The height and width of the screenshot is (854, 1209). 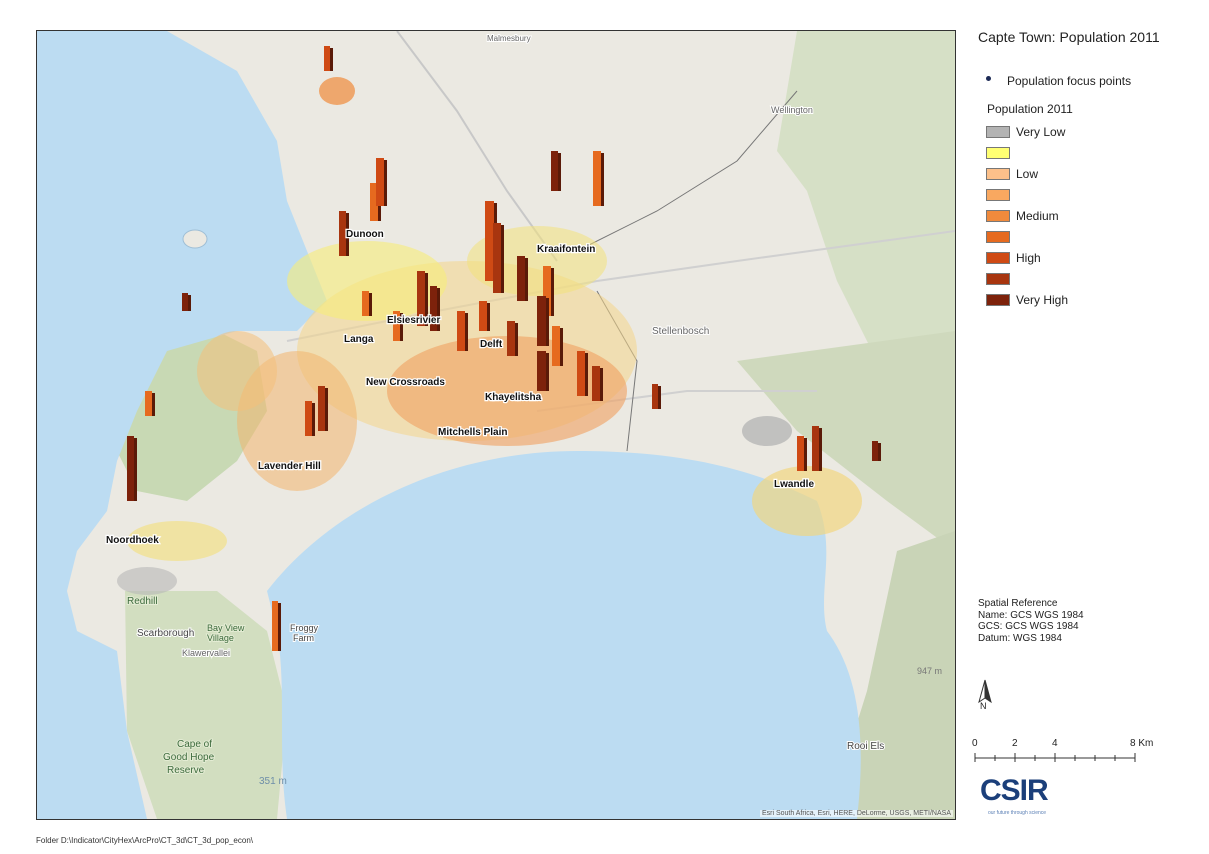 I want to click on scale-bar: 0 2 4 8 Km, so click(x=1072, y=753).